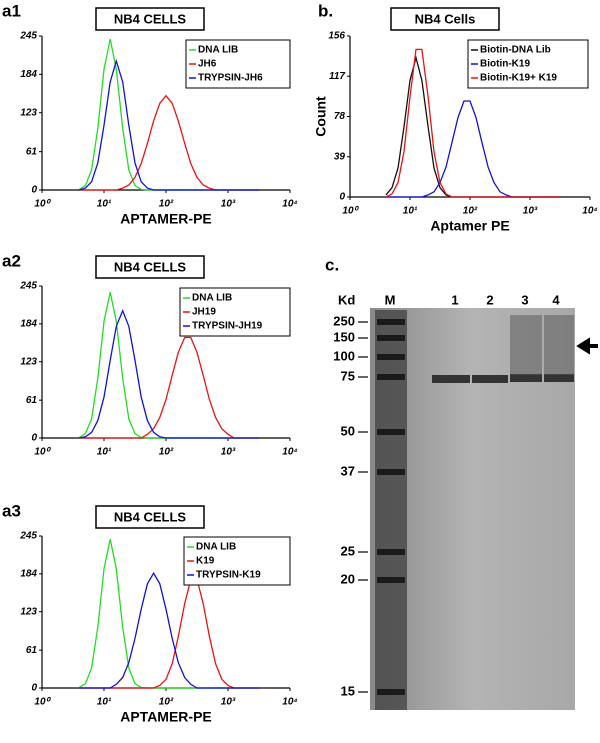 This screenshot has height=743, width=600. Describe the element at coordinates (348, 690) in the screenshot. I see `marker-label: 15` at that location.